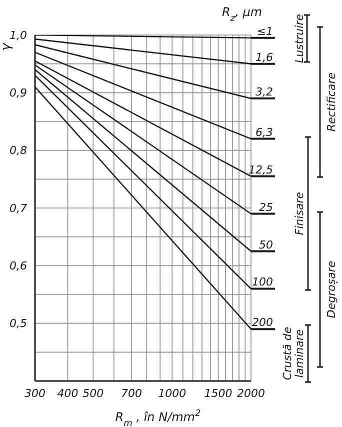 The width and height of the screenshot is (342, 427). I want to click on text: Lustruire, so click(299, 38).